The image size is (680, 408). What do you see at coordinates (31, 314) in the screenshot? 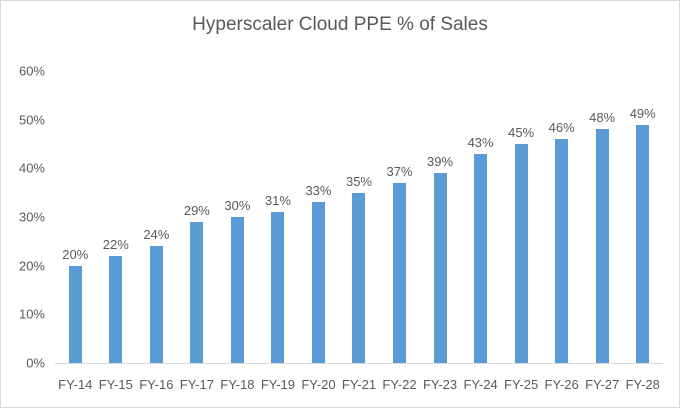
I see `y-axis-tick-label: 10%` at bounding box center [31, 314].